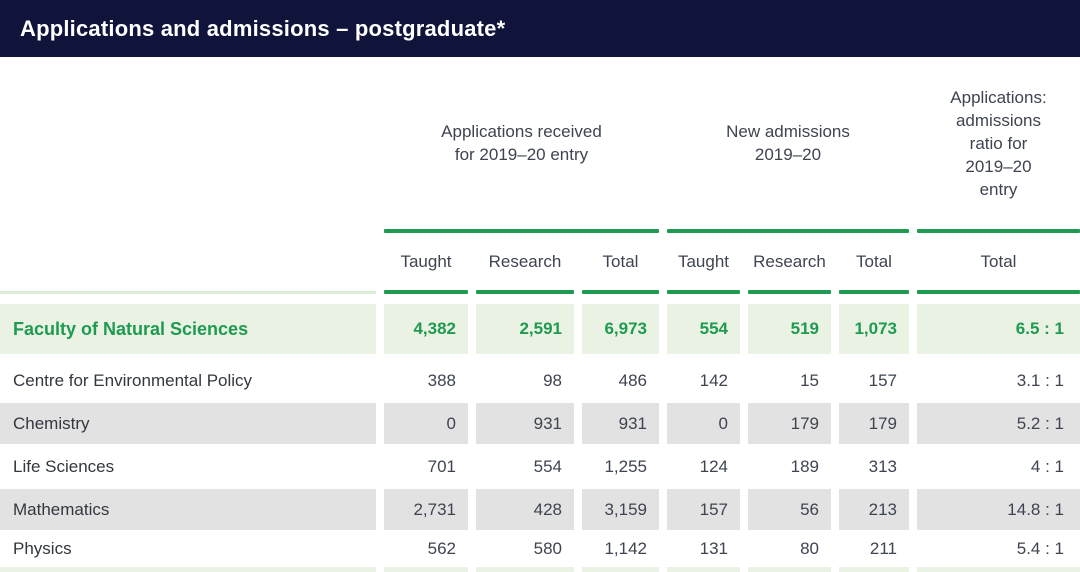 This screenshot has height=572, width=1080. I want to click on cell-total-admissions: 1,073, so click(874, 329).